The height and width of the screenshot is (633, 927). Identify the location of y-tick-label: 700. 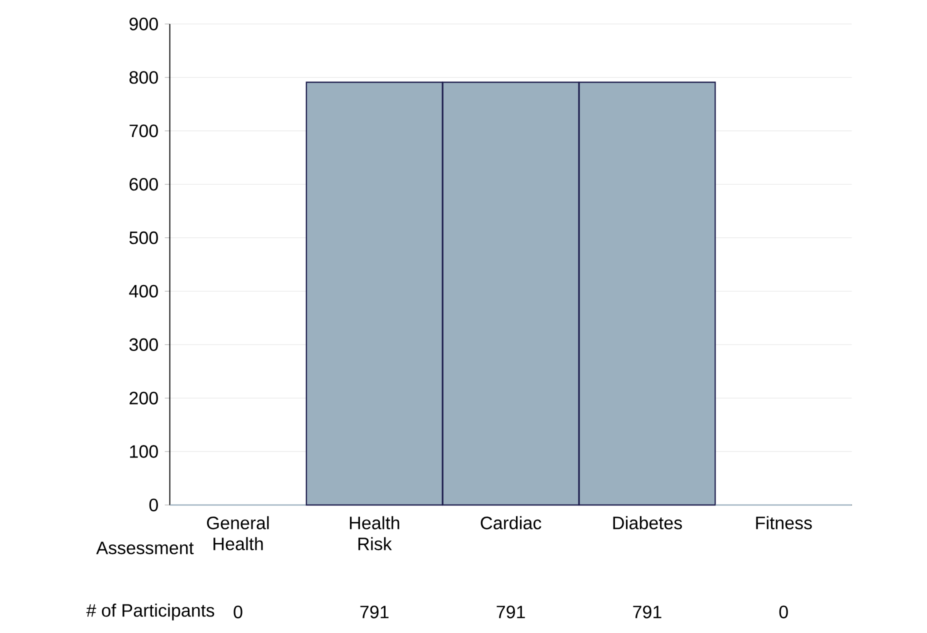
(144, 131).